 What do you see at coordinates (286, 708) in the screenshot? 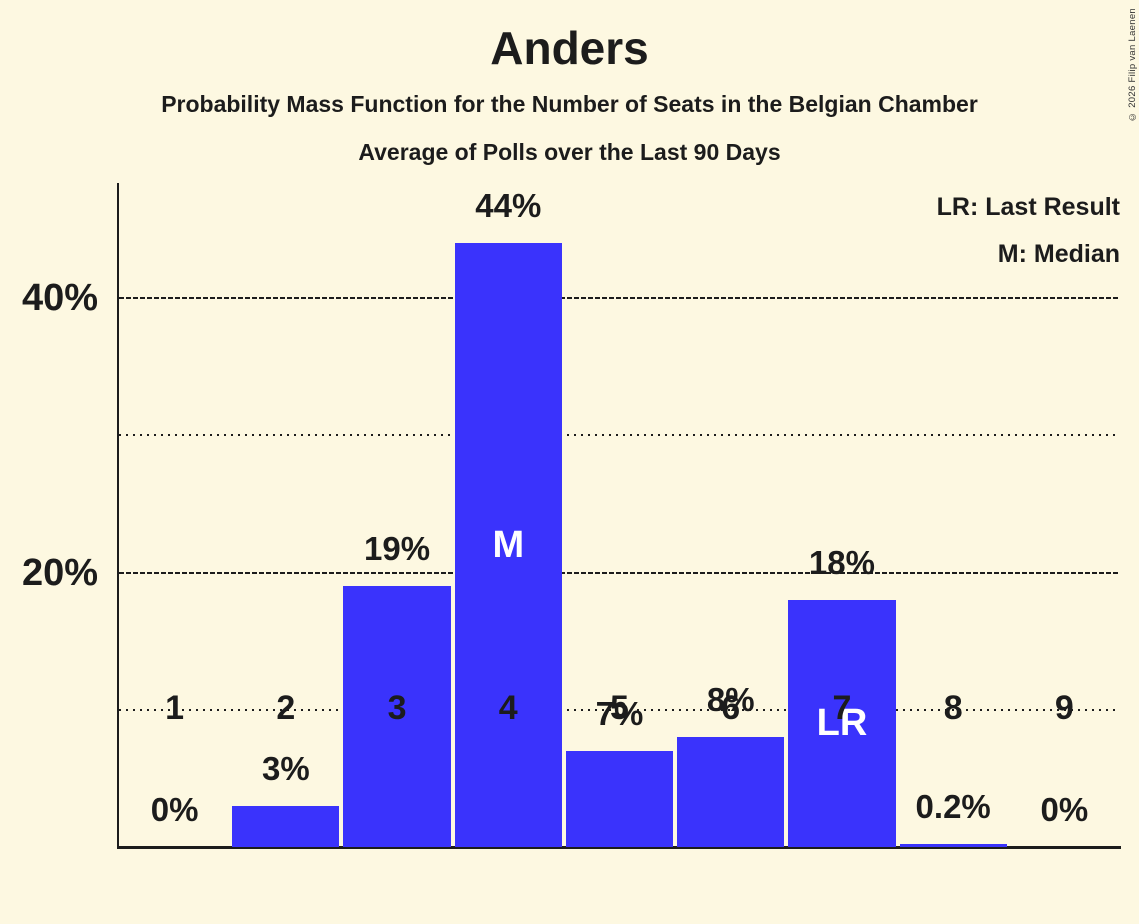
I see `x-tick-label-2: 2` at bounding box center [286, 708].